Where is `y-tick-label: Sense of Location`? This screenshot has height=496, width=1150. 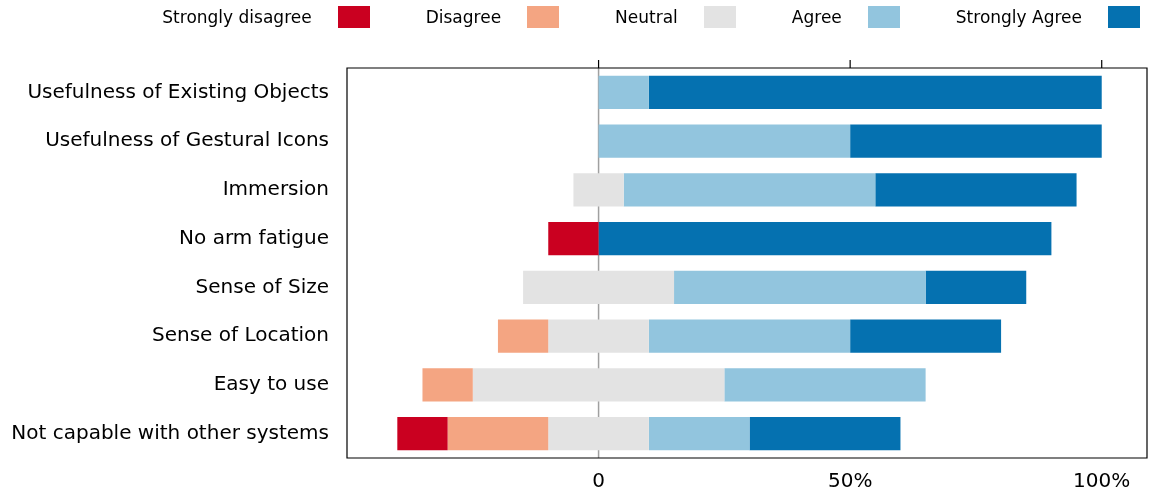
y-tick-label: Sense of Location is located at coordinates (240, 334).